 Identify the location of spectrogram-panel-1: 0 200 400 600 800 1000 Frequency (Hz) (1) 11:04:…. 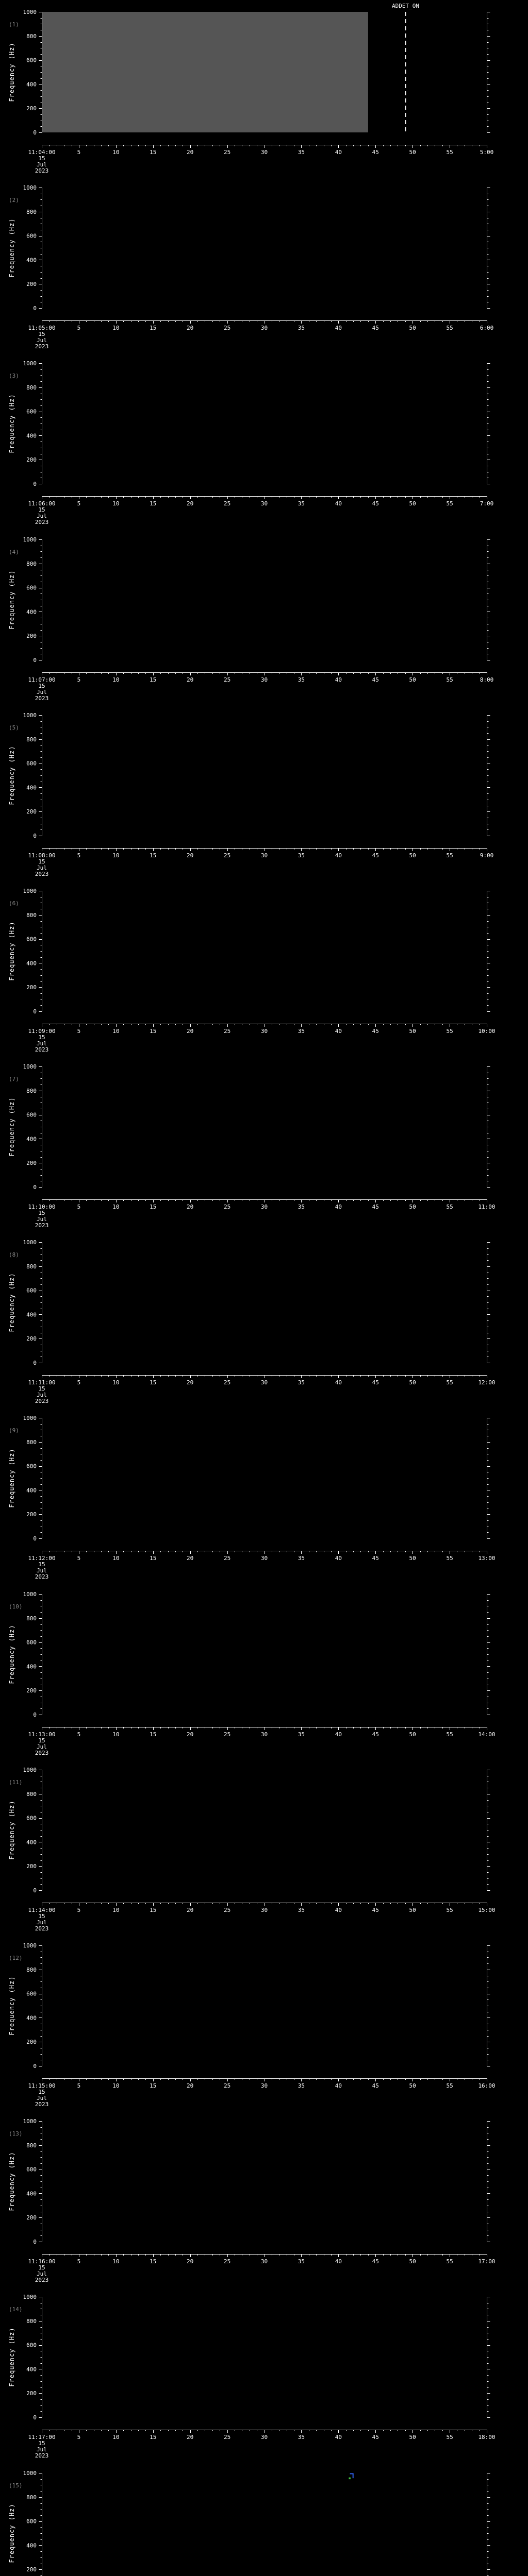
(250, 88).